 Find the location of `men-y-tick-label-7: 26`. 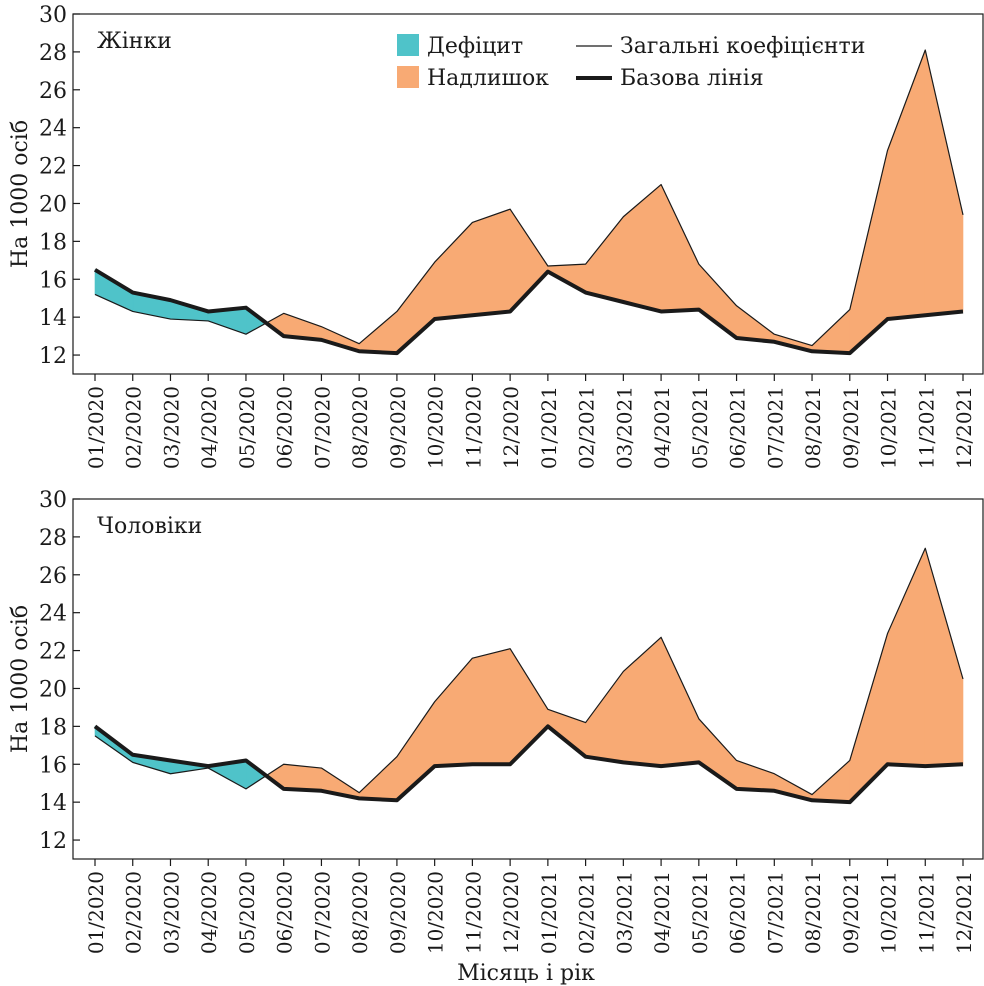

men-y-tick-label-7: 26 is located at coordinates (53, 576).